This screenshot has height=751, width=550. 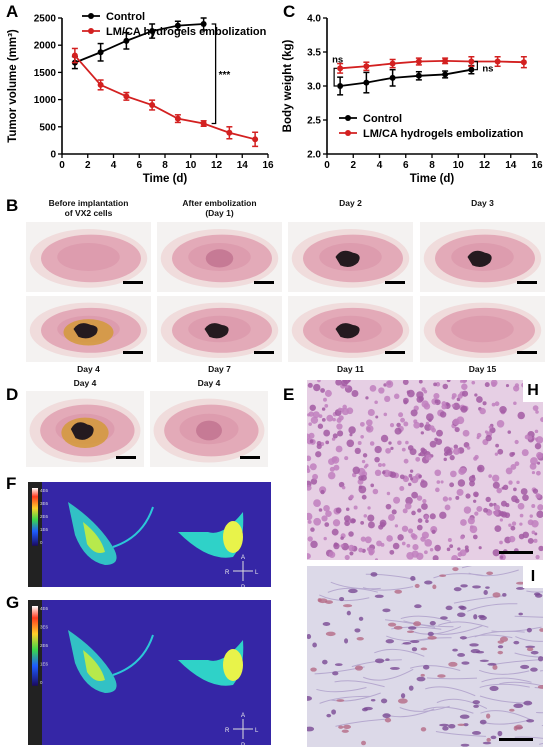 I want to click on colorbar-tick-label: 1E6, so click(x=44, y=663).